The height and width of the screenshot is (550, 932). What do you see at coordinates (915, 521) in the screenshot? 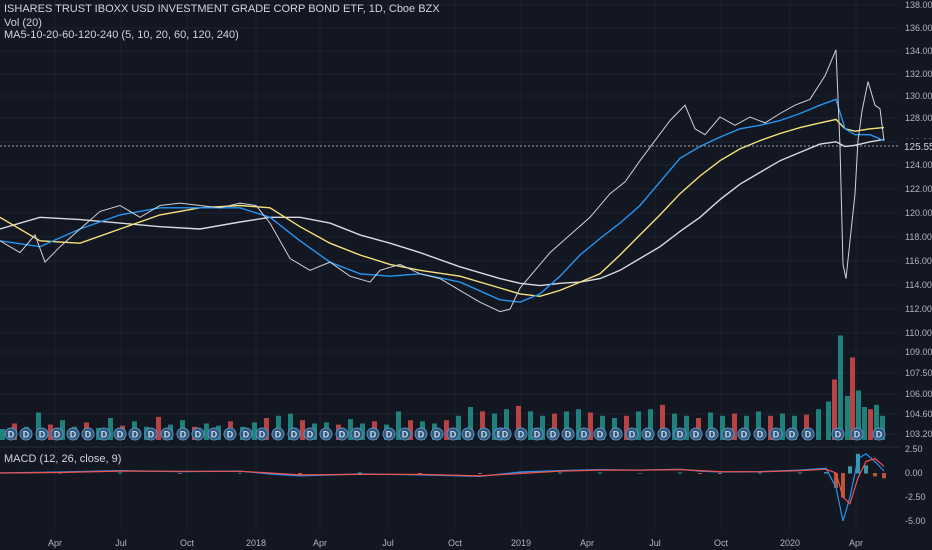
I see `macd-tick-label: -5.00` at bounding box center [915, 521].